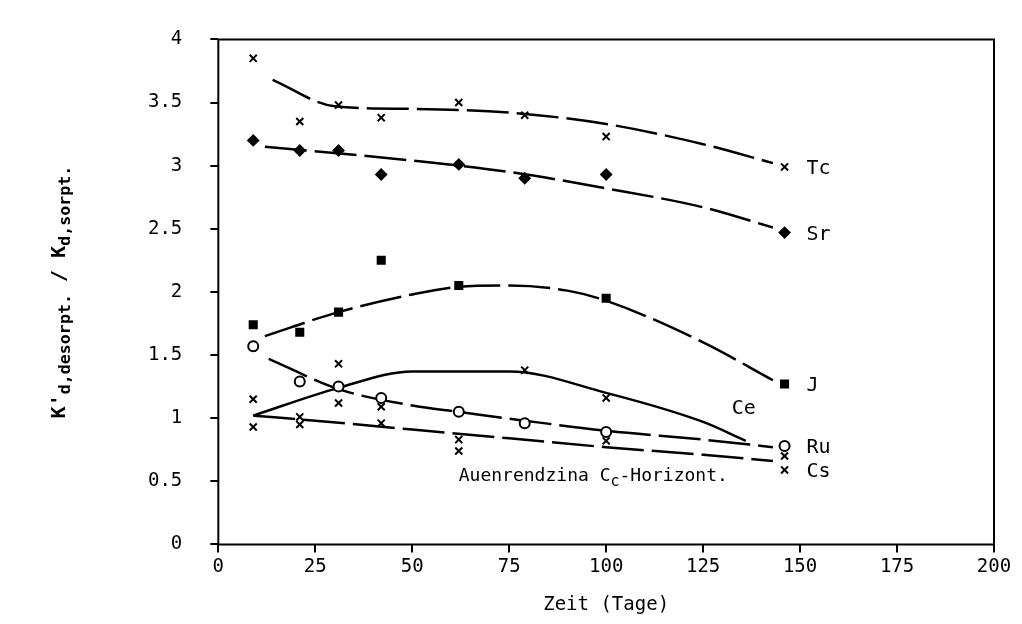  I want to click on y-tick-label: 2.5, so click(165, 226).